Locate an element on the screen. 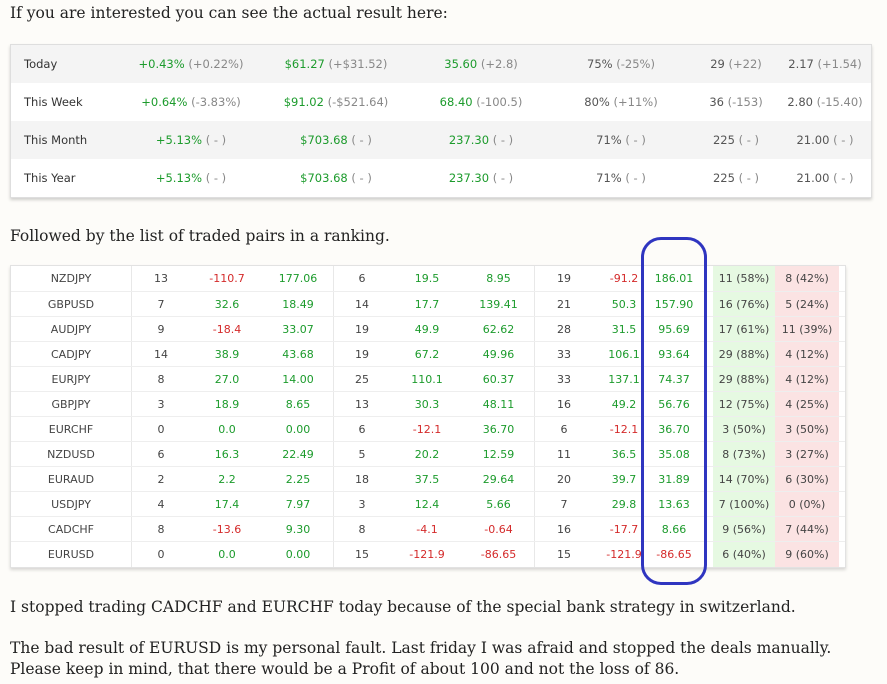  gain-cell: +5.13% ( - ) is located at coordinates (191, 178).